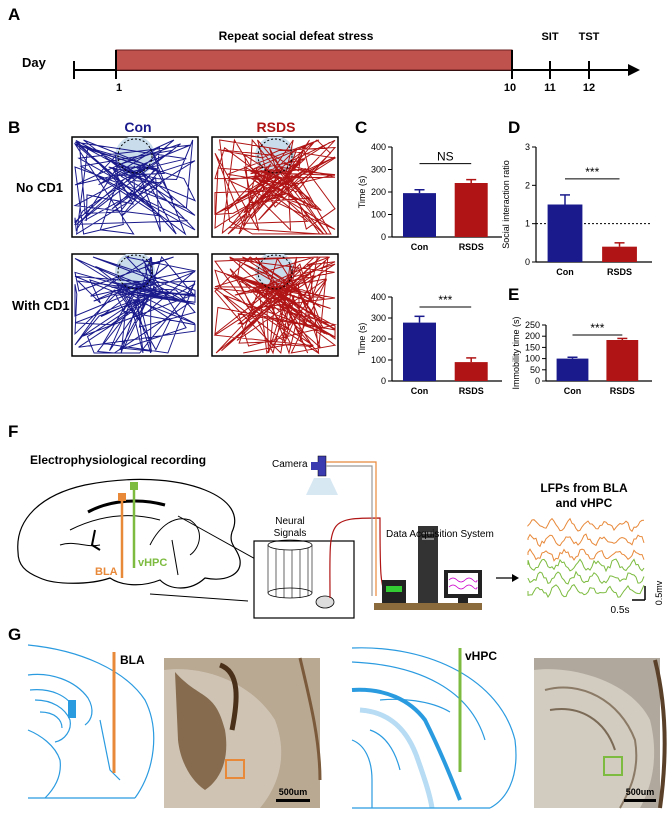 Image resolution: width=669 pixels, height=823 pixels. What do you see at coordinates (13, 431) in the screenshot?
I see `panel-letter-f: F` at bounding box center [13, 431].